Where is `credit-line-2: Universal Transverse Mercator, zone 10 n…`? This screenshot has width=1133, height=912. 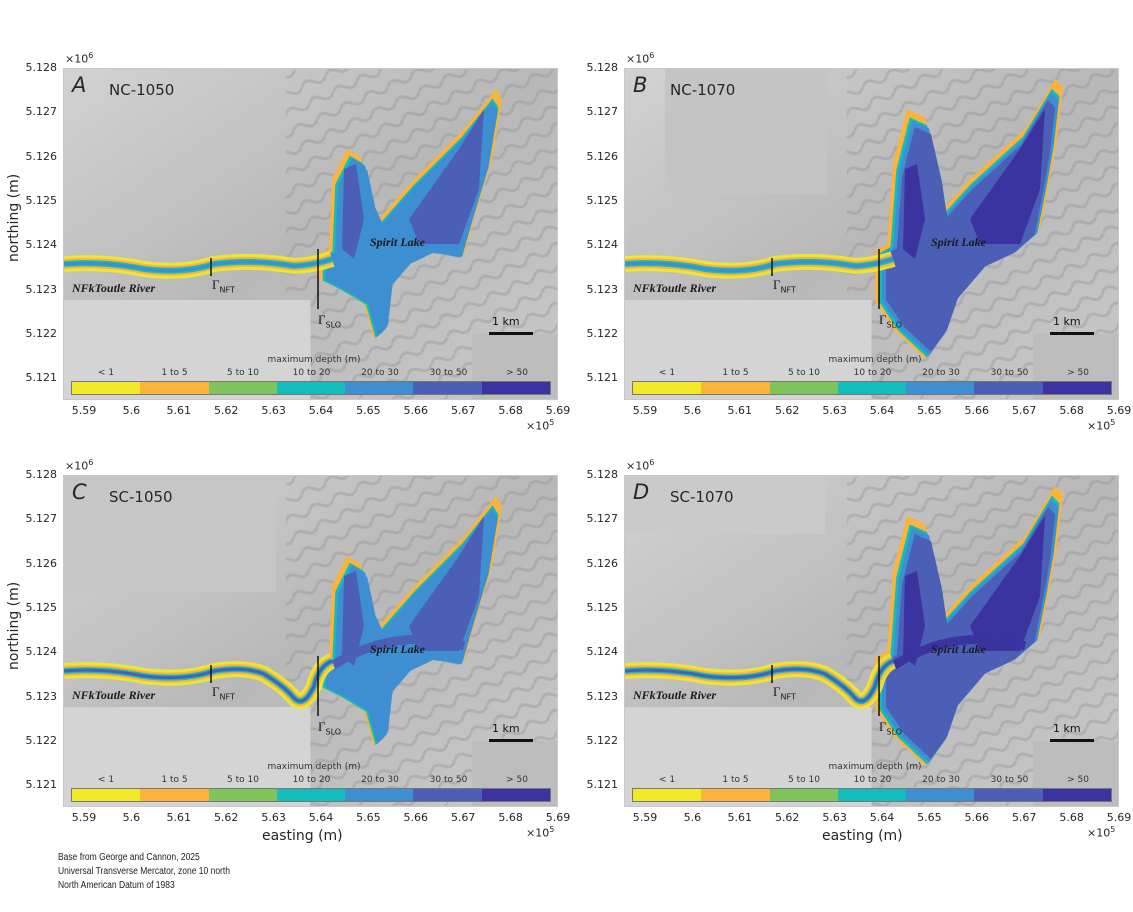 credit-line-2: Universal Transverse Mercator, zone 10 n… is located at coordinates (144, 871).